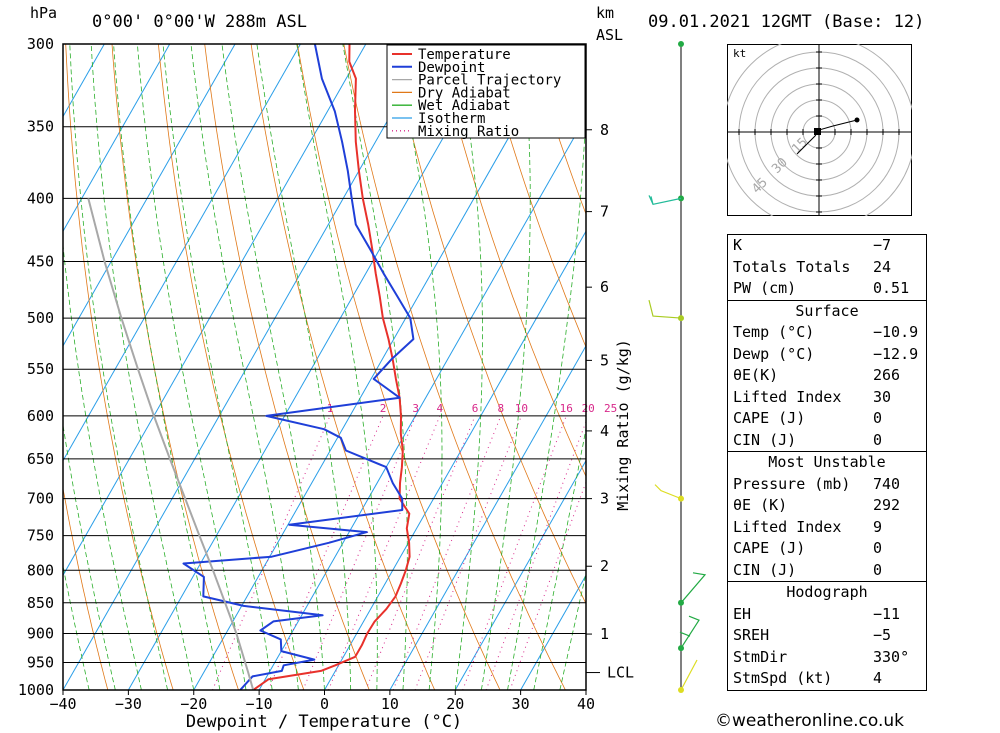 This screenshot has width=1000, height=733. What do you see at coordinates (604, 360) in the screenshot?
I see `km-tick-label: 5` at bounding box center [604, 360].